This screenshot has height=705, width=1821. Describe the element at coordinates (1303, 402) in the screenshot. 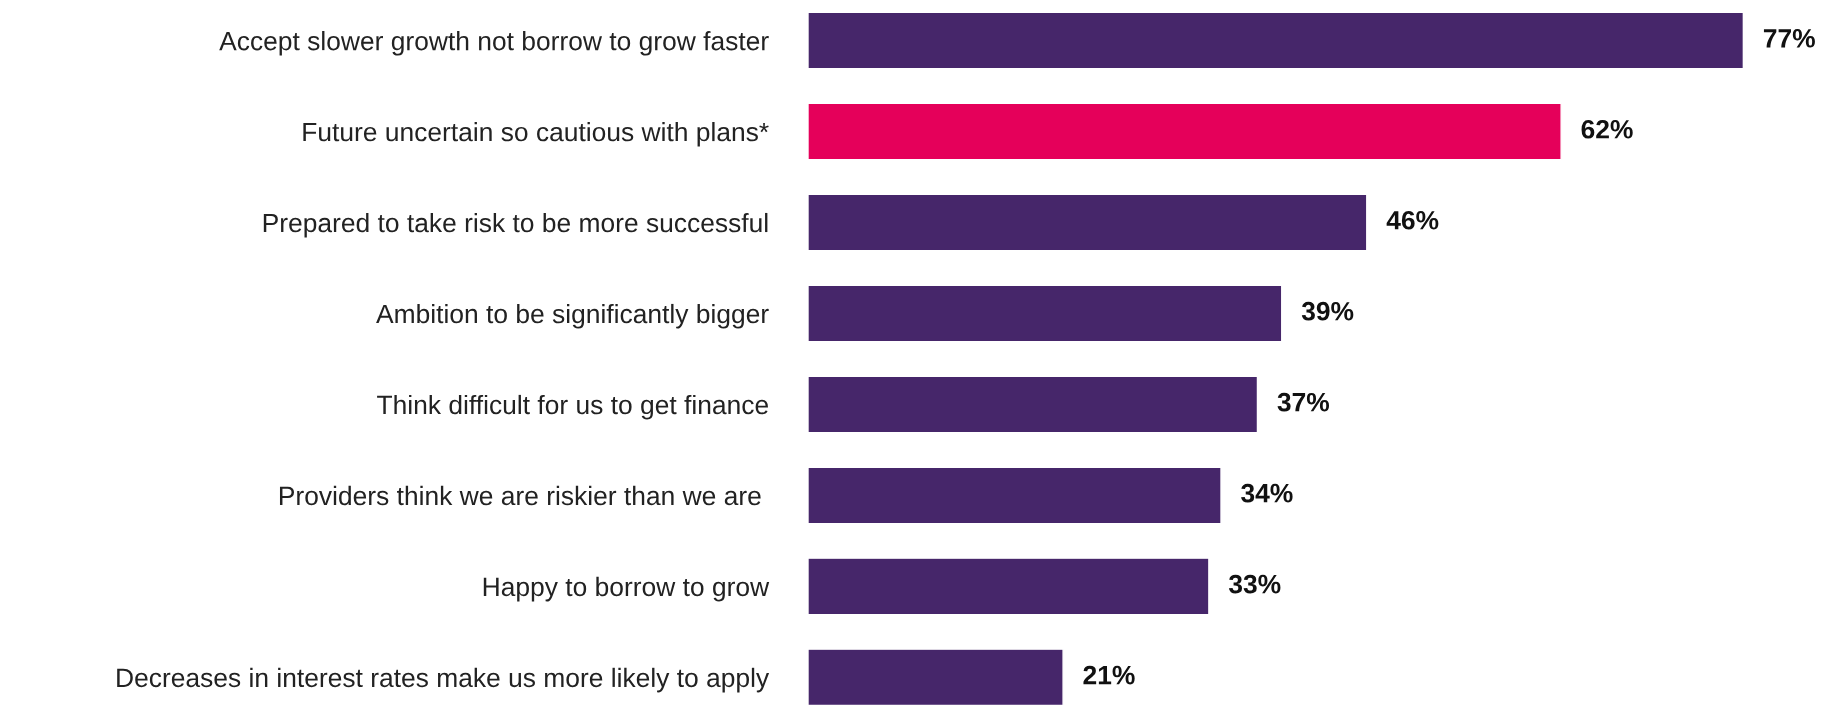

I see `data-label: 37%` at that location.